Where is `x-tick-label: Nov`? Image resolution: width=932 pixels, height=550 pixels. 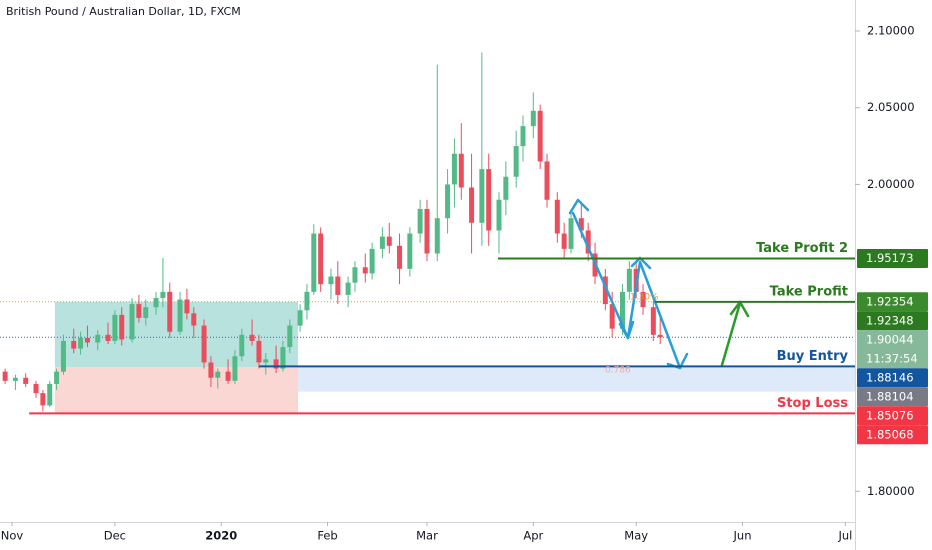 x-tick-label: Nov is located at coordinates (12, 536).